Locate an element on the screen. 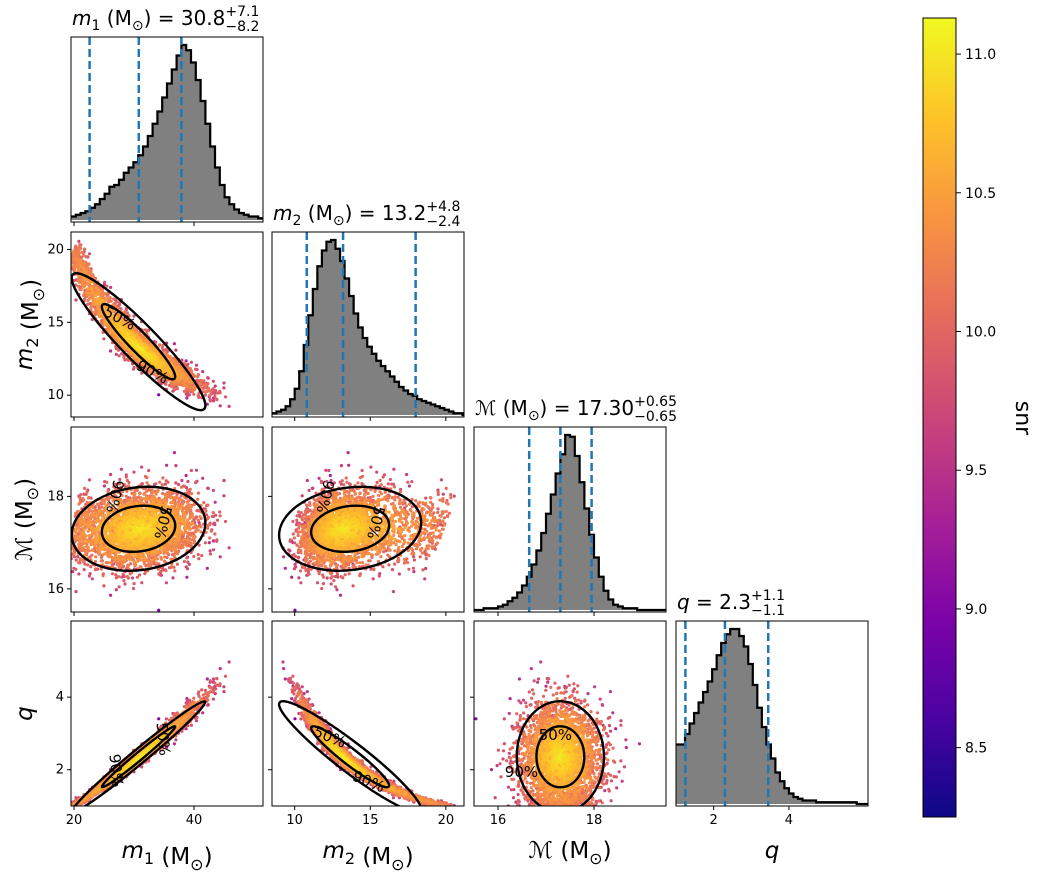 This screenshot has width=1038, height=874. title-minus: −8.2 is located at coordinates (242, 27).